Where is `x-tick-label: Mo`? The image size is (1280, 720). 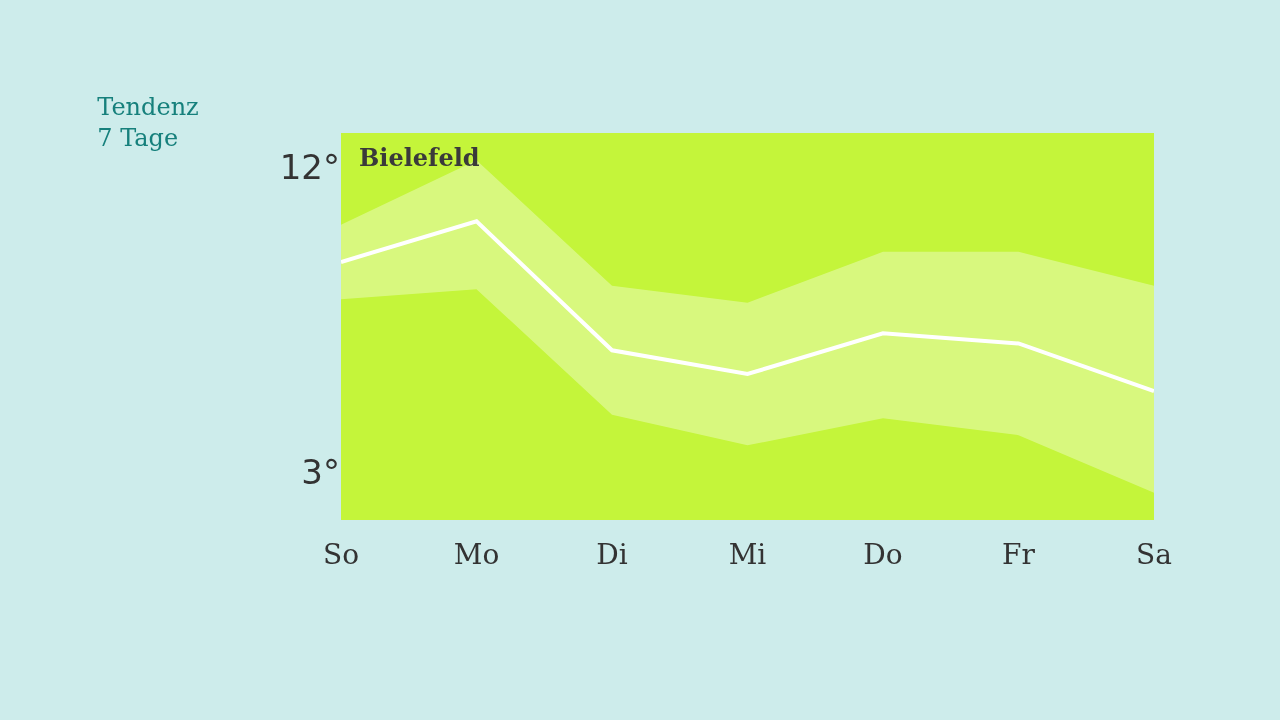 x-tick-label: Mo is located at coordinates (476, 554).